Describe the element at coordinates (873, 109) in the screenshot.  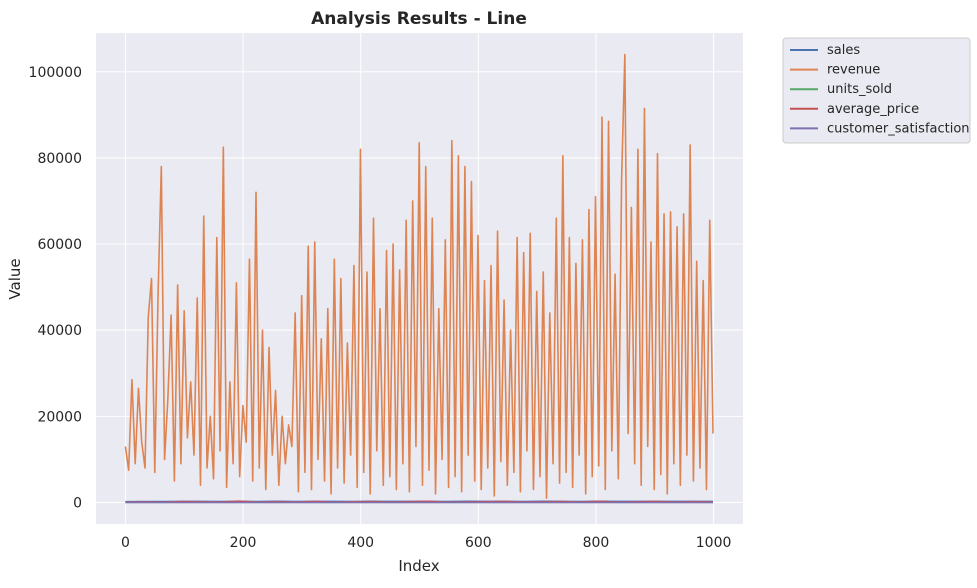
I see `legend-label: average_price` at that location.